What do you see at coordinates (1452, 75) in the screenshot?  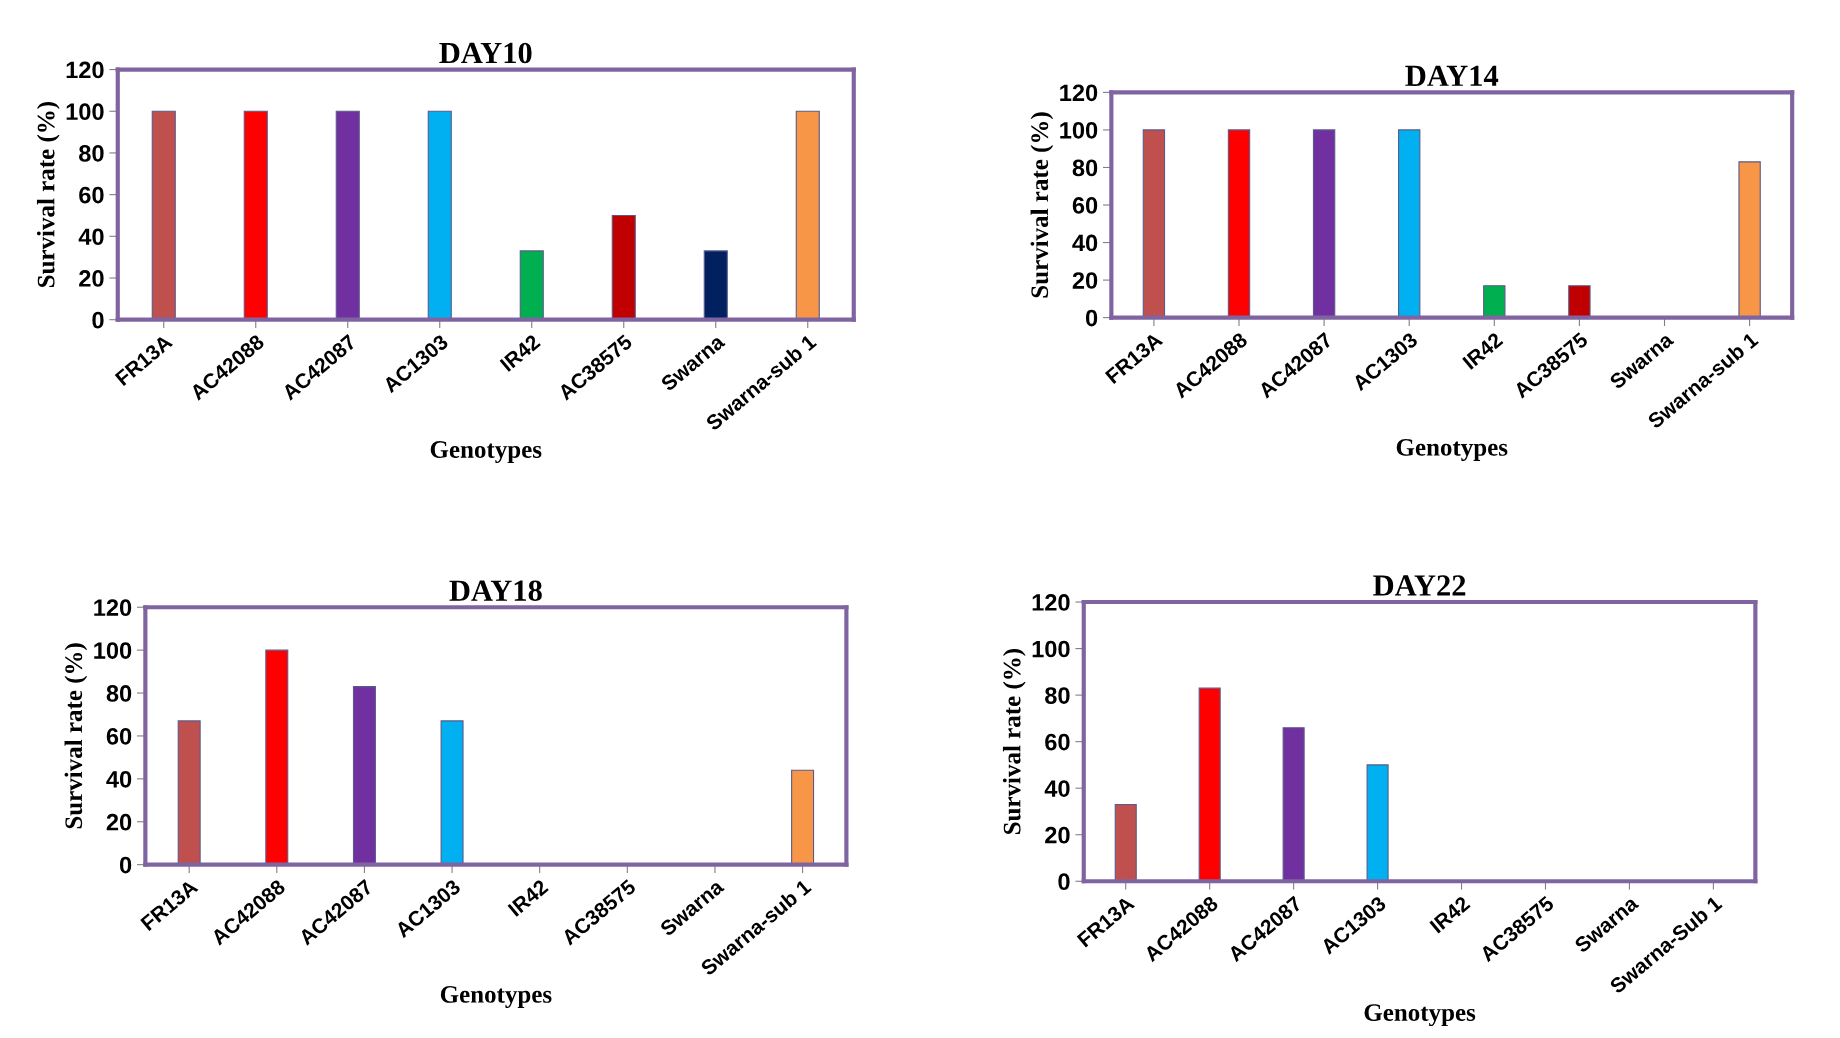 I see `chart-title: DAY14` at bounding box center [1452, 75].